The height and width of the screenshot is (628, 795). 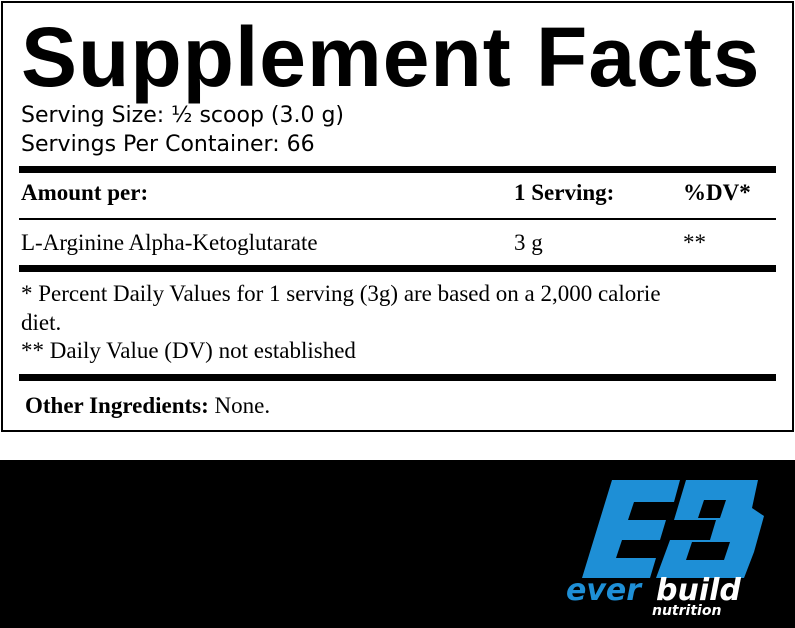 I want to click on footnote-1-cont: diet., so click(x=41, y=322).